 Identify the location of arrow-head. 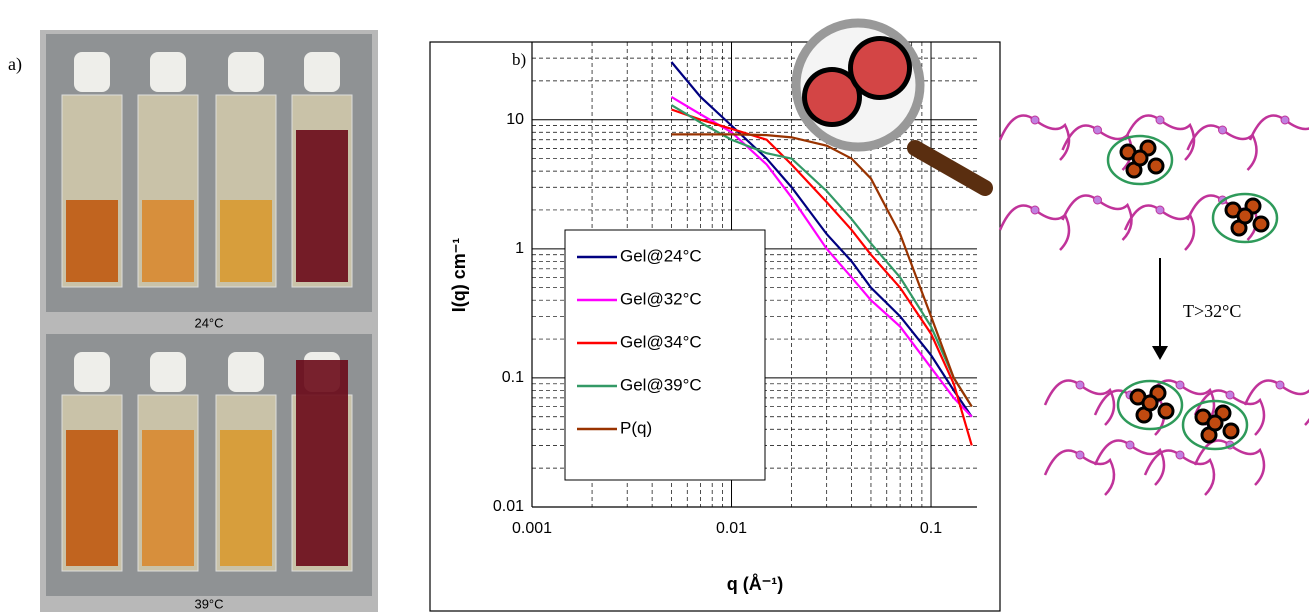
(1160, 353).